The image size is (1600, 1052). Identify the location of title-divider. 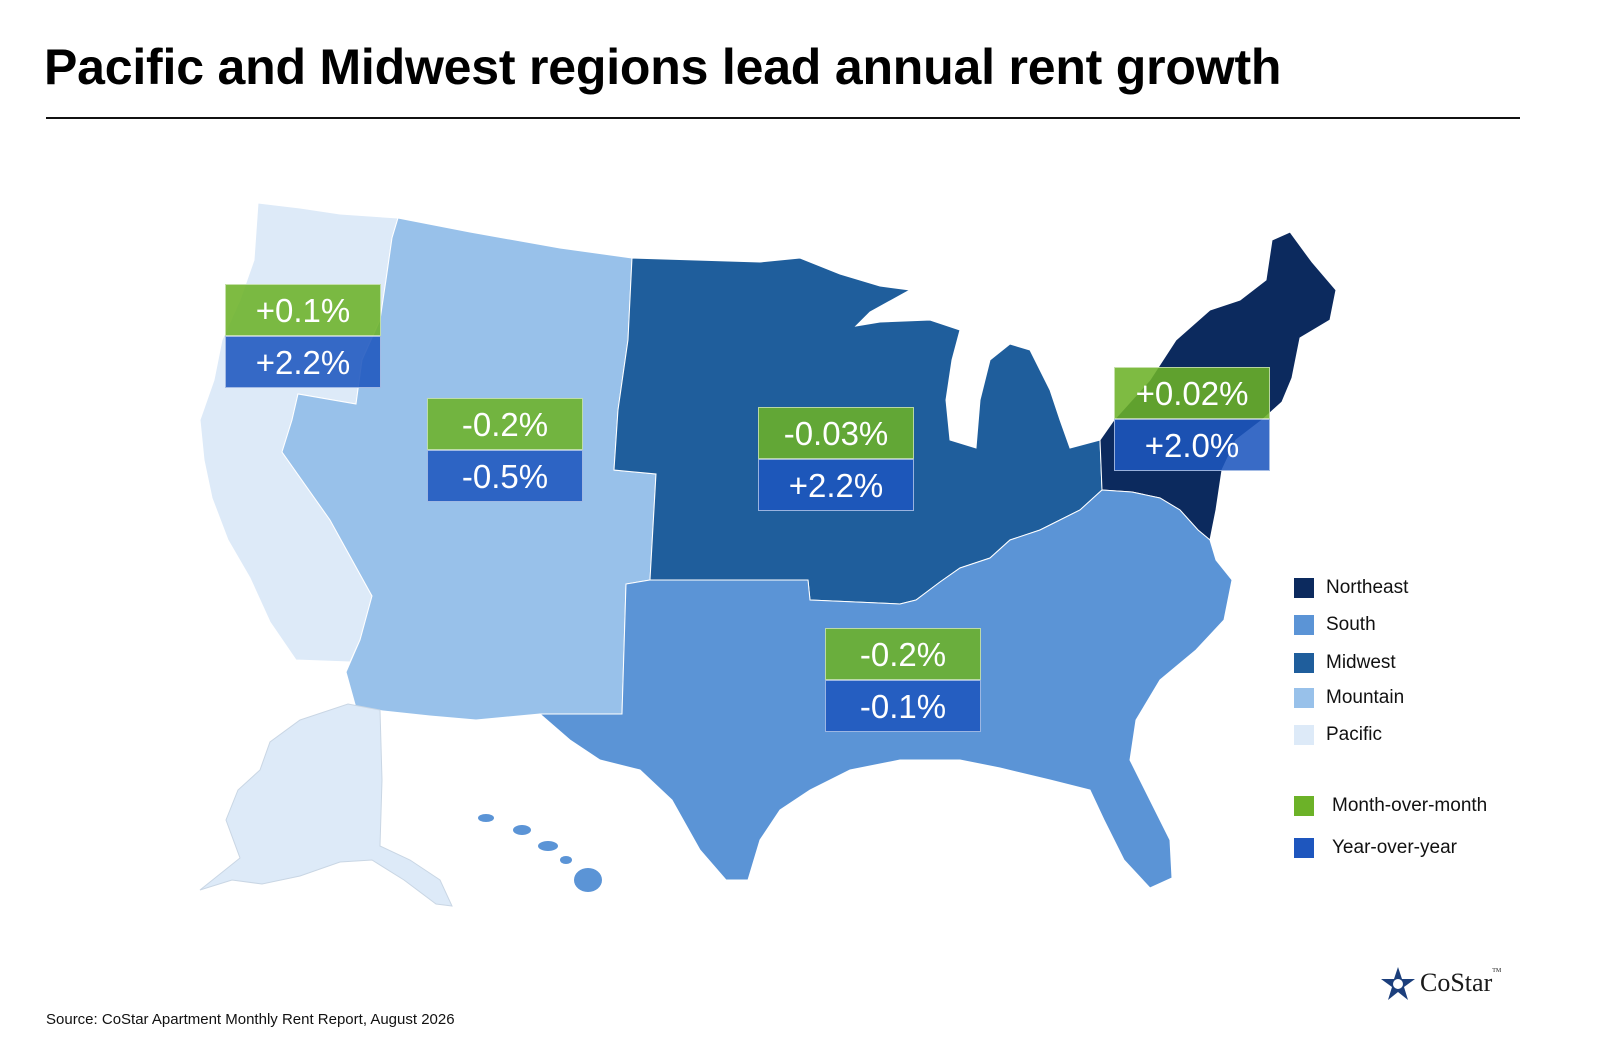
(783, 118).